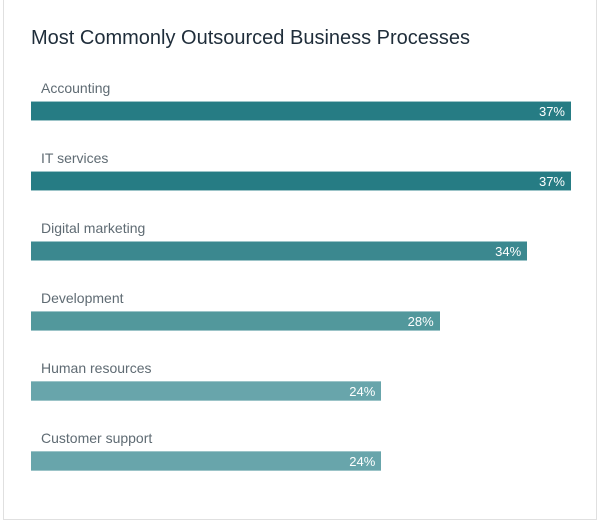 This screenshot has width=600, height=520. I want to click on bar-row: Customer support 24%, so click(311, 455).